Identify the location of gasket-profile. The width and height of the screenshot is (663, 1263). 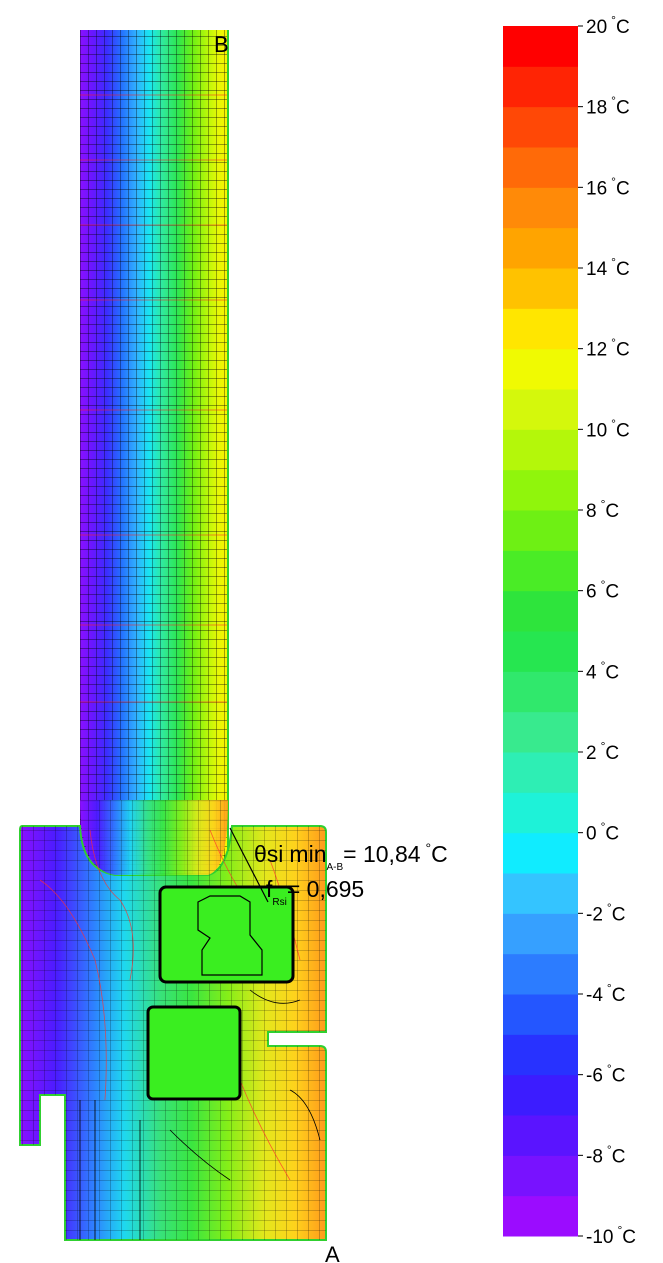
(230, 935).